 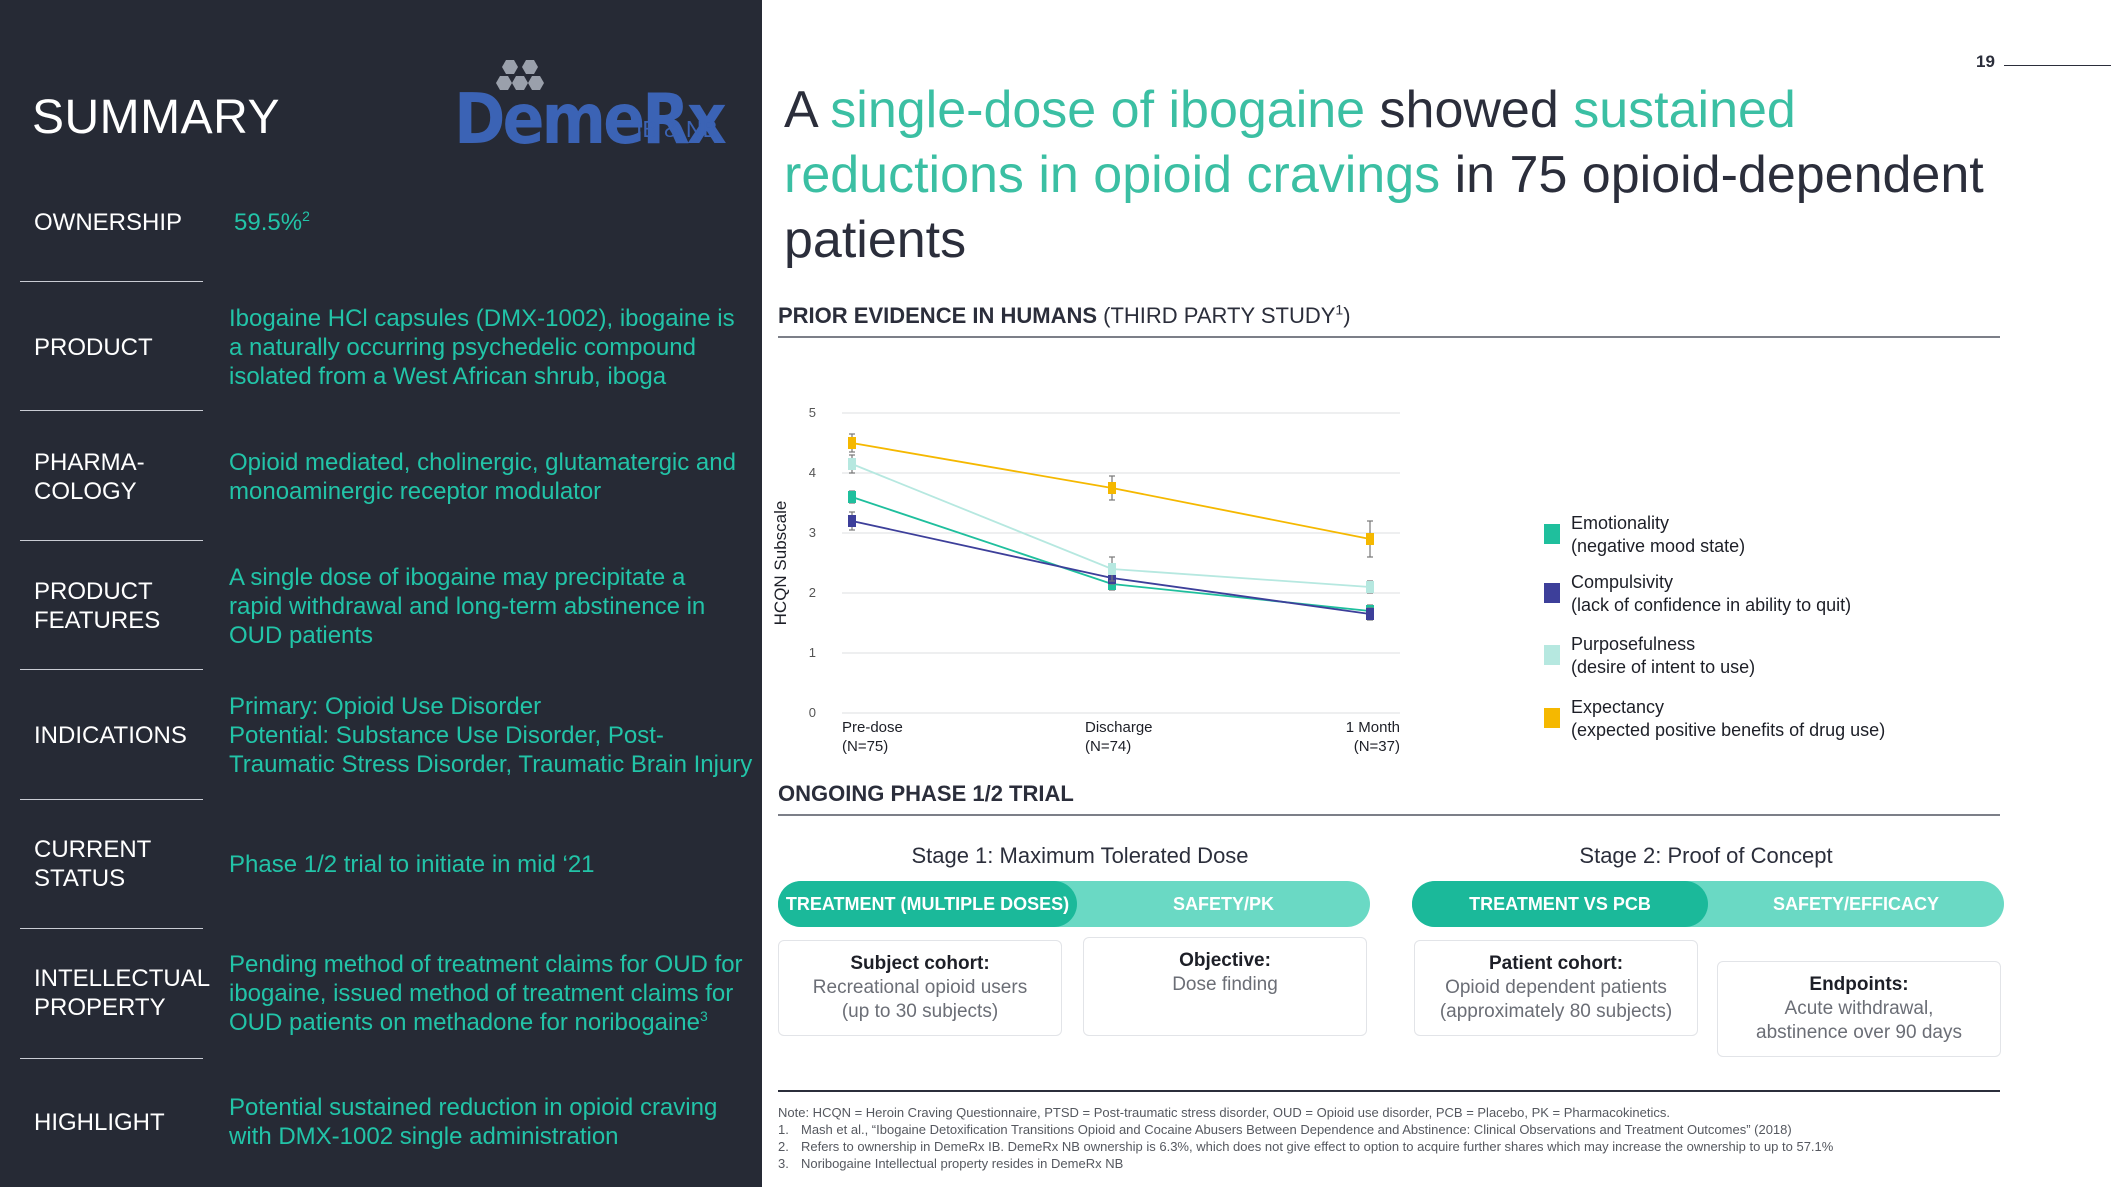 I want to click on legend-item: Purposefulness (desire of intent to use), so click(x=1750, y=657).